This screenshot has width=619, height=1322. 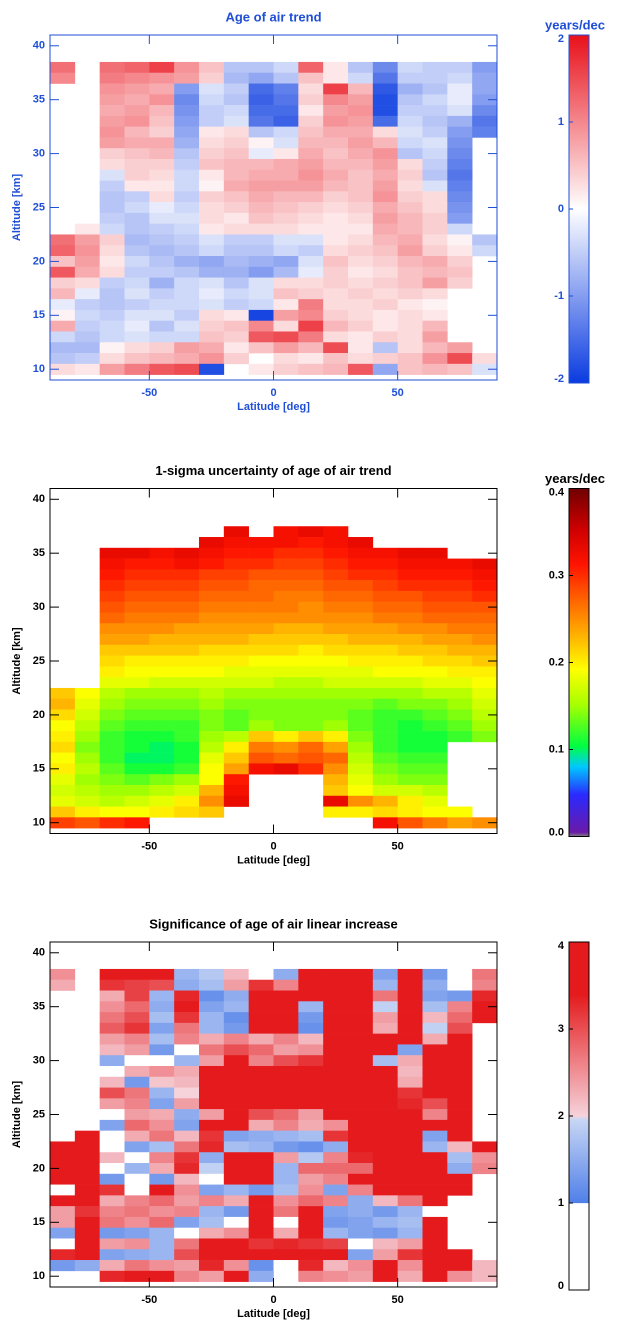 I want to click on y-tick-label: 25, so click(x=39, y=661).